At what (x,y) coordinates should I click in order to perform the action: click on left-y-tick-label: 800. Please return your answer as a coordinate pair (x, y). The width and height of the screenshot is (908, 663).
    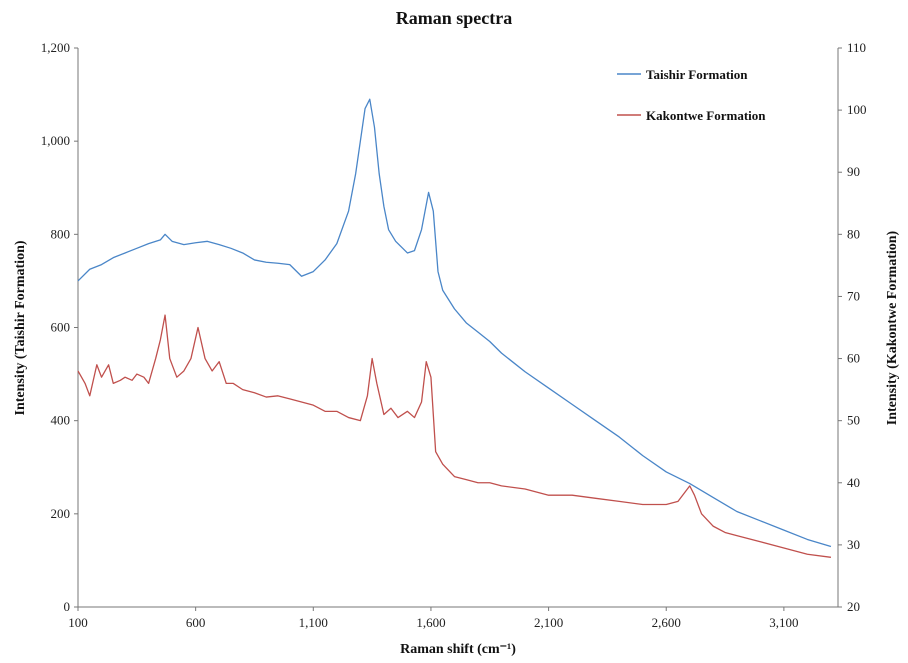
    Looking at the image, I should click on (61, 233).